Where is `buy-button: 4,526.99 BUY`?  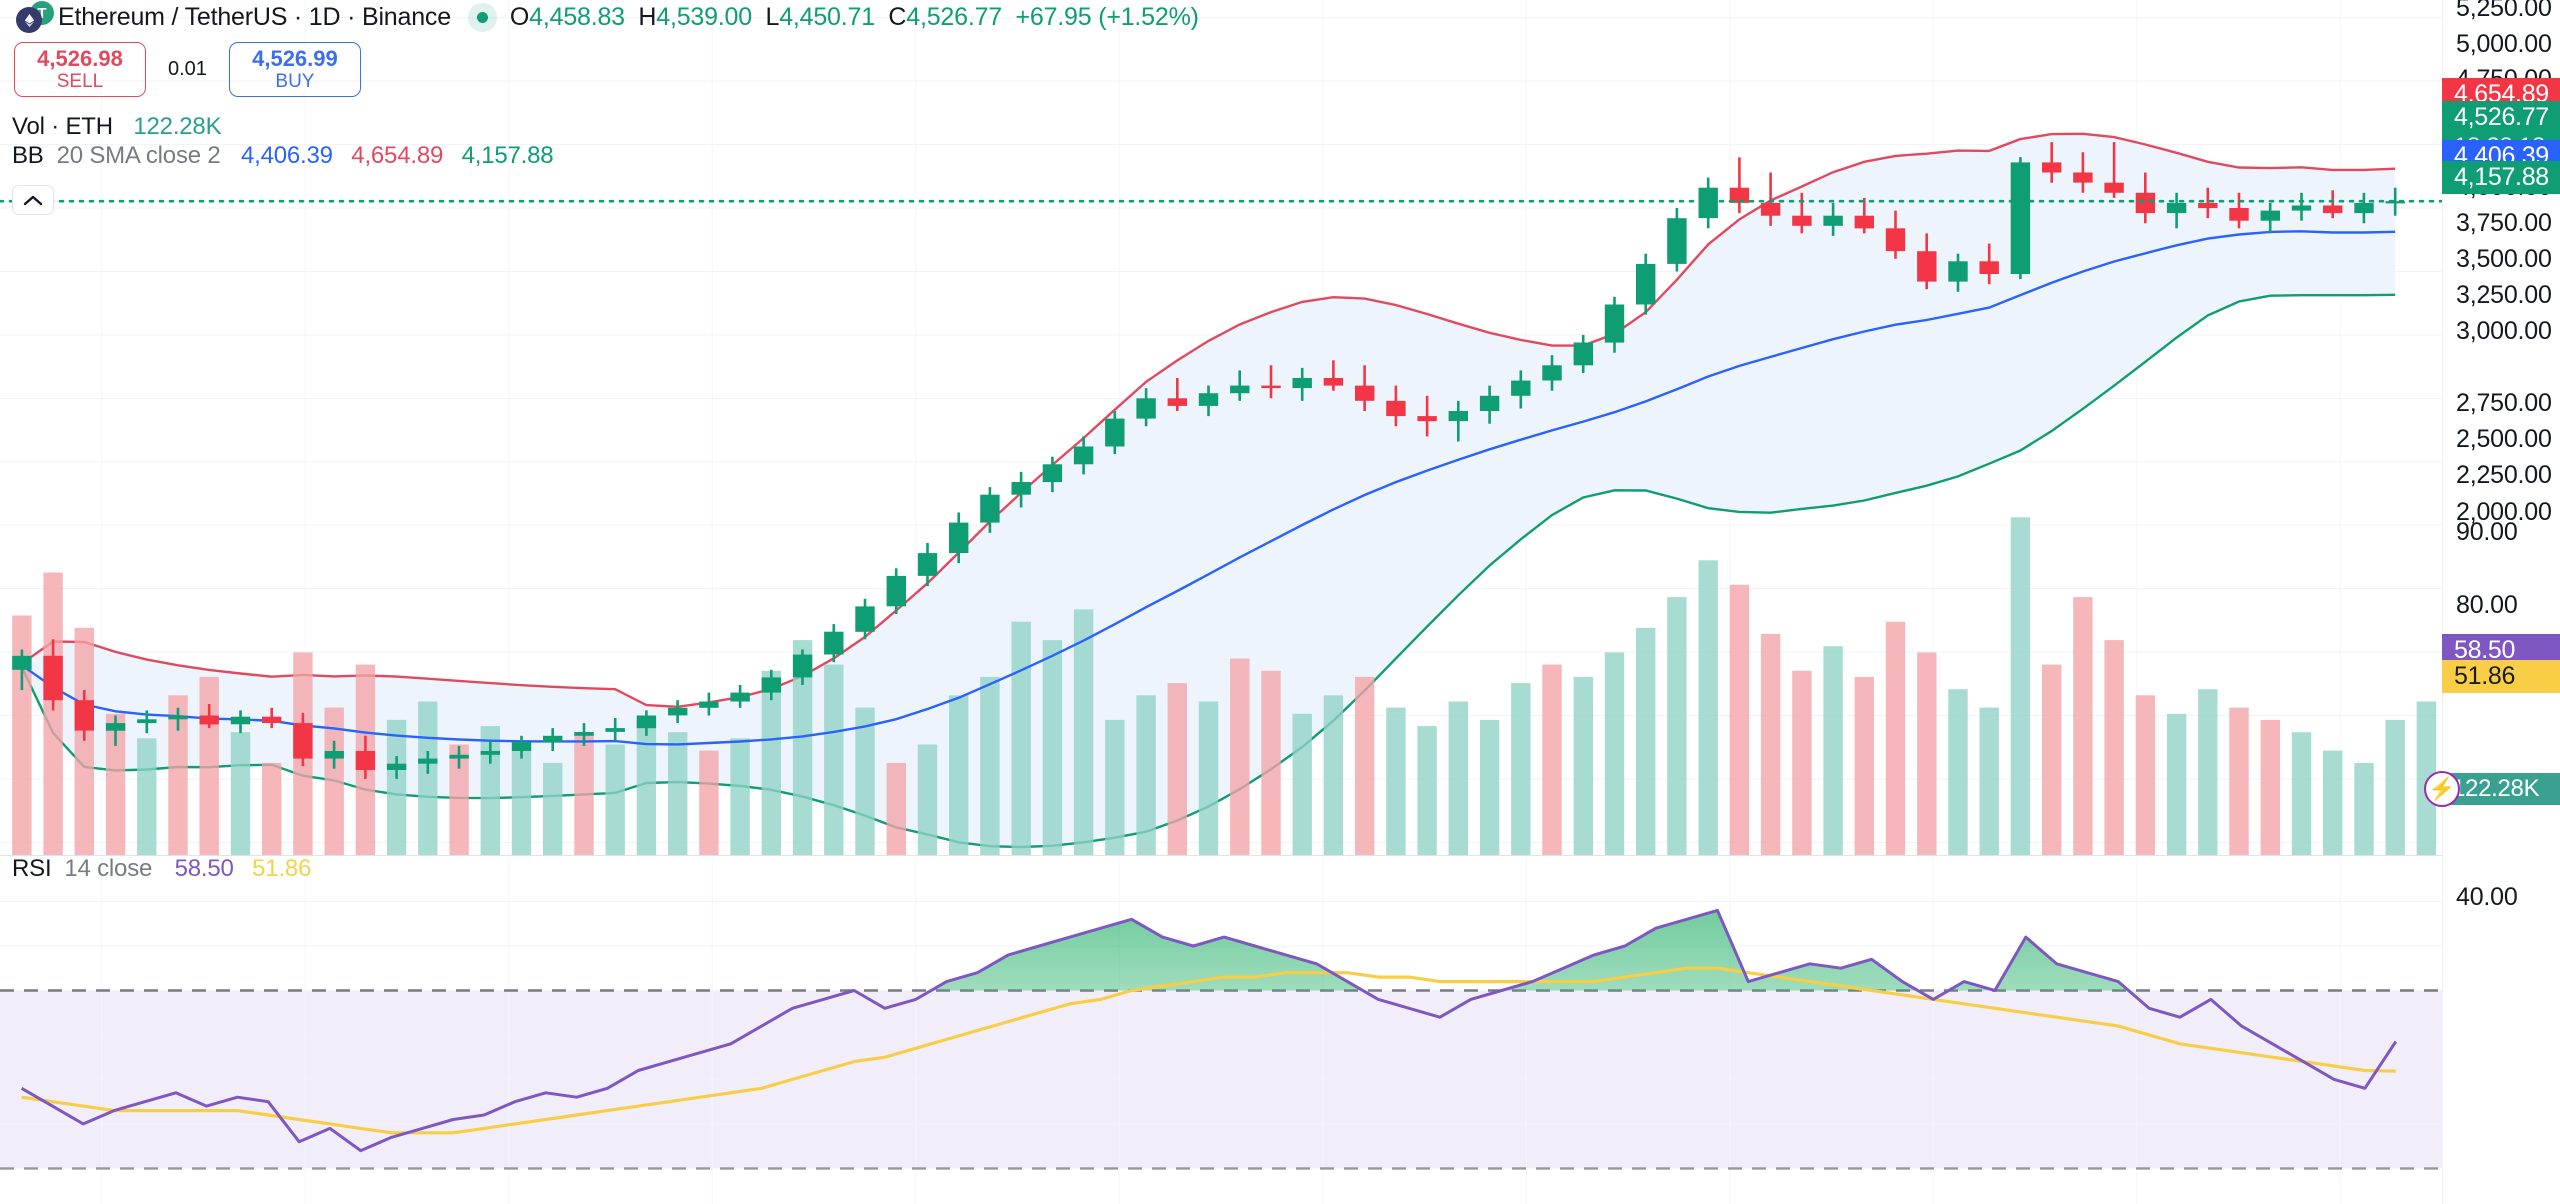 buy-button: 4,526.99 BUY is located at coordinates (294, 69).